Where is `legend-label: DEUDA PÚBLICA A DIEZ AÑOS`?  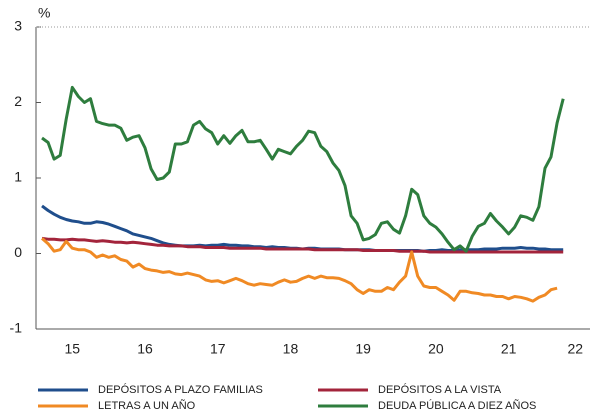
legend-label: DEUDA PÚBLICA A DIEZ AÑOS is located at coordinates (457, 405).